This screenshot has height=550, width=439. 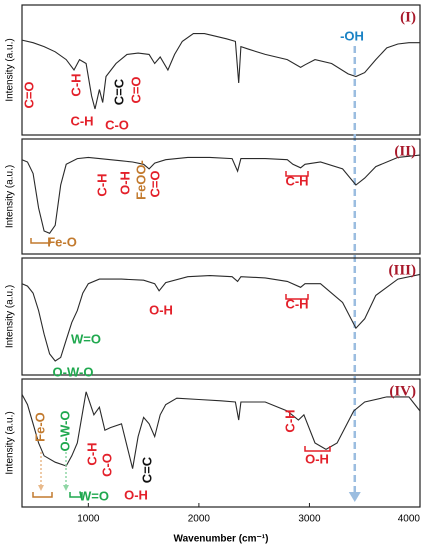 What do you see at coordinates (405, 151) in the screenshot?
I see `panel-label: (II)` at bounding box center [405, 151].